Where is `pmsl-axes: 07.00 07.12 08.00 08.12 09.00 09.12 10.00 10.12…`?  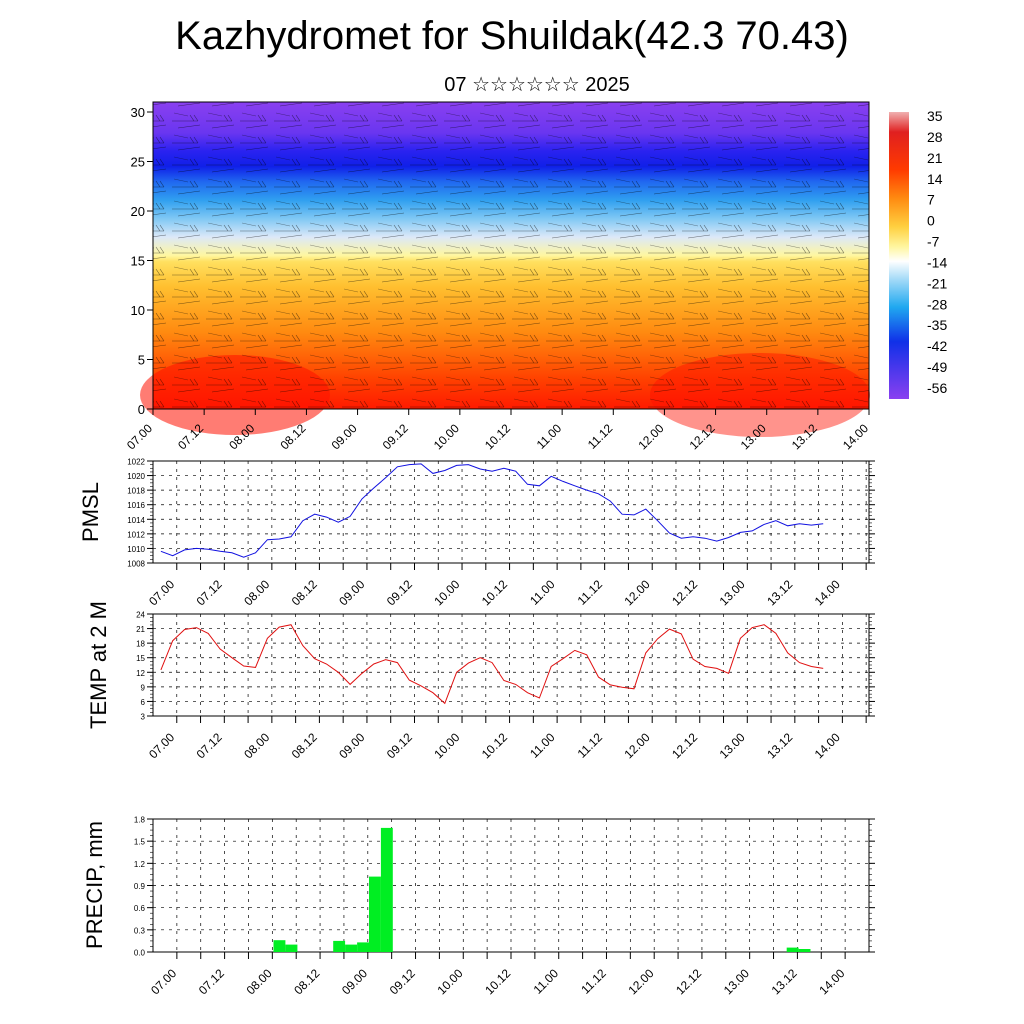
pmsl-axes: 07.00 07.12 08.00 08.12 09.00 09.12 10.00 10.12… is located at coordinates (501, 533).